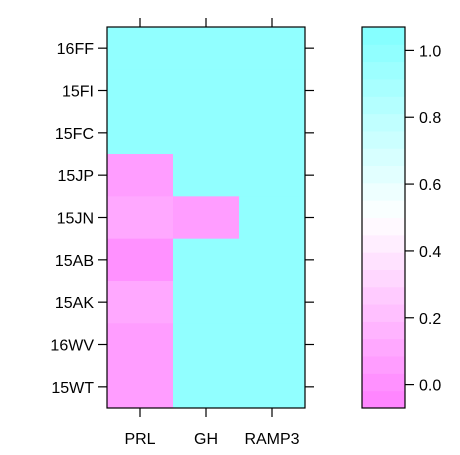 This screenshot has height=455, width=460. Describe the element at coordinates (72, 346) in the screenshot. I see `y-tick-label-16WV: 16WV` at that location.